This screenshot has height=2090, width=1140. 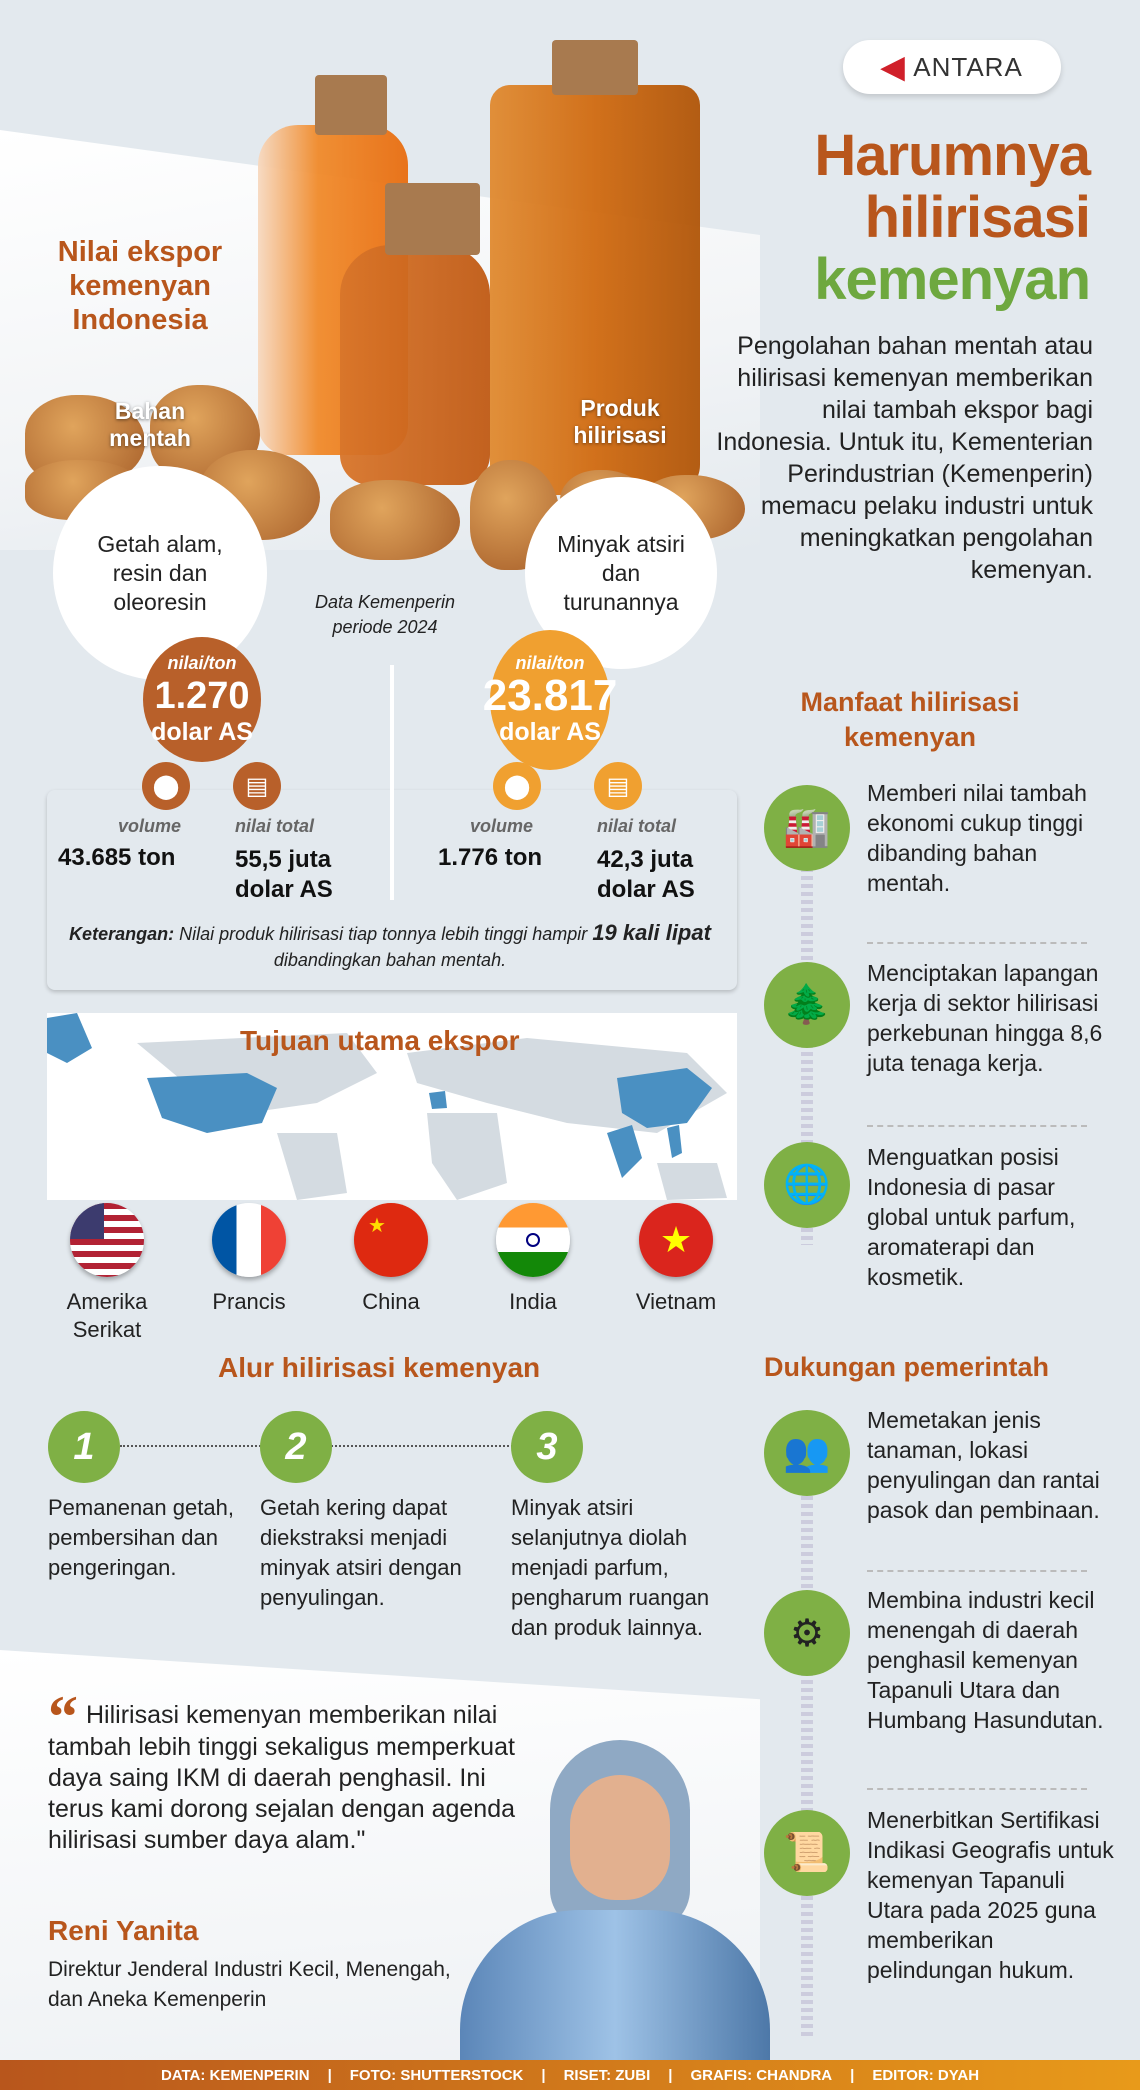 I want to click on divider, so click(x=392, y=782).